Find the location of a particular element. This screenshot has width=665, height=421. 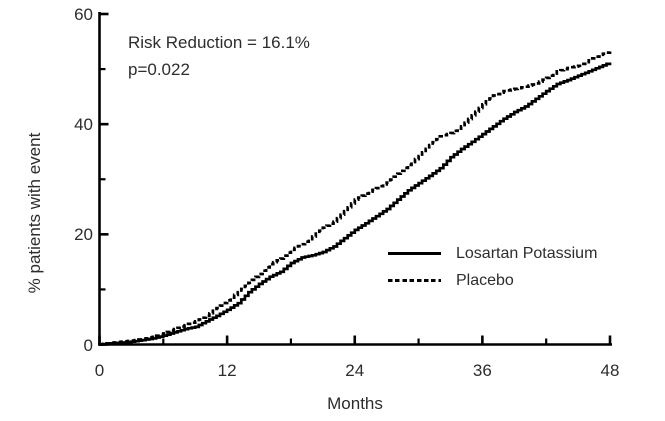

y-tick-label: 0 is located at coordinates (88, 345).